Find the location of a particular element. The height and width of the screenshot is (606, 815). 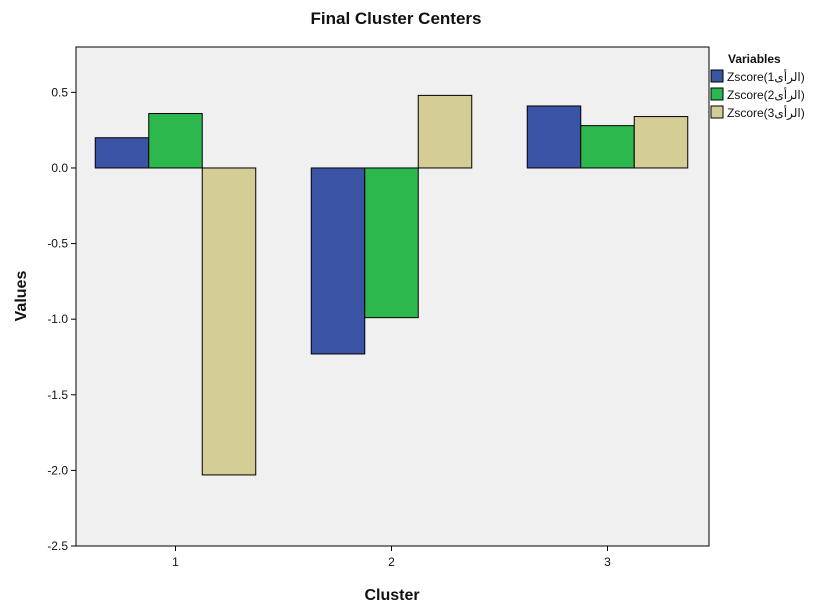

x-tick-label: 1 is located at coordinates (175, 562).